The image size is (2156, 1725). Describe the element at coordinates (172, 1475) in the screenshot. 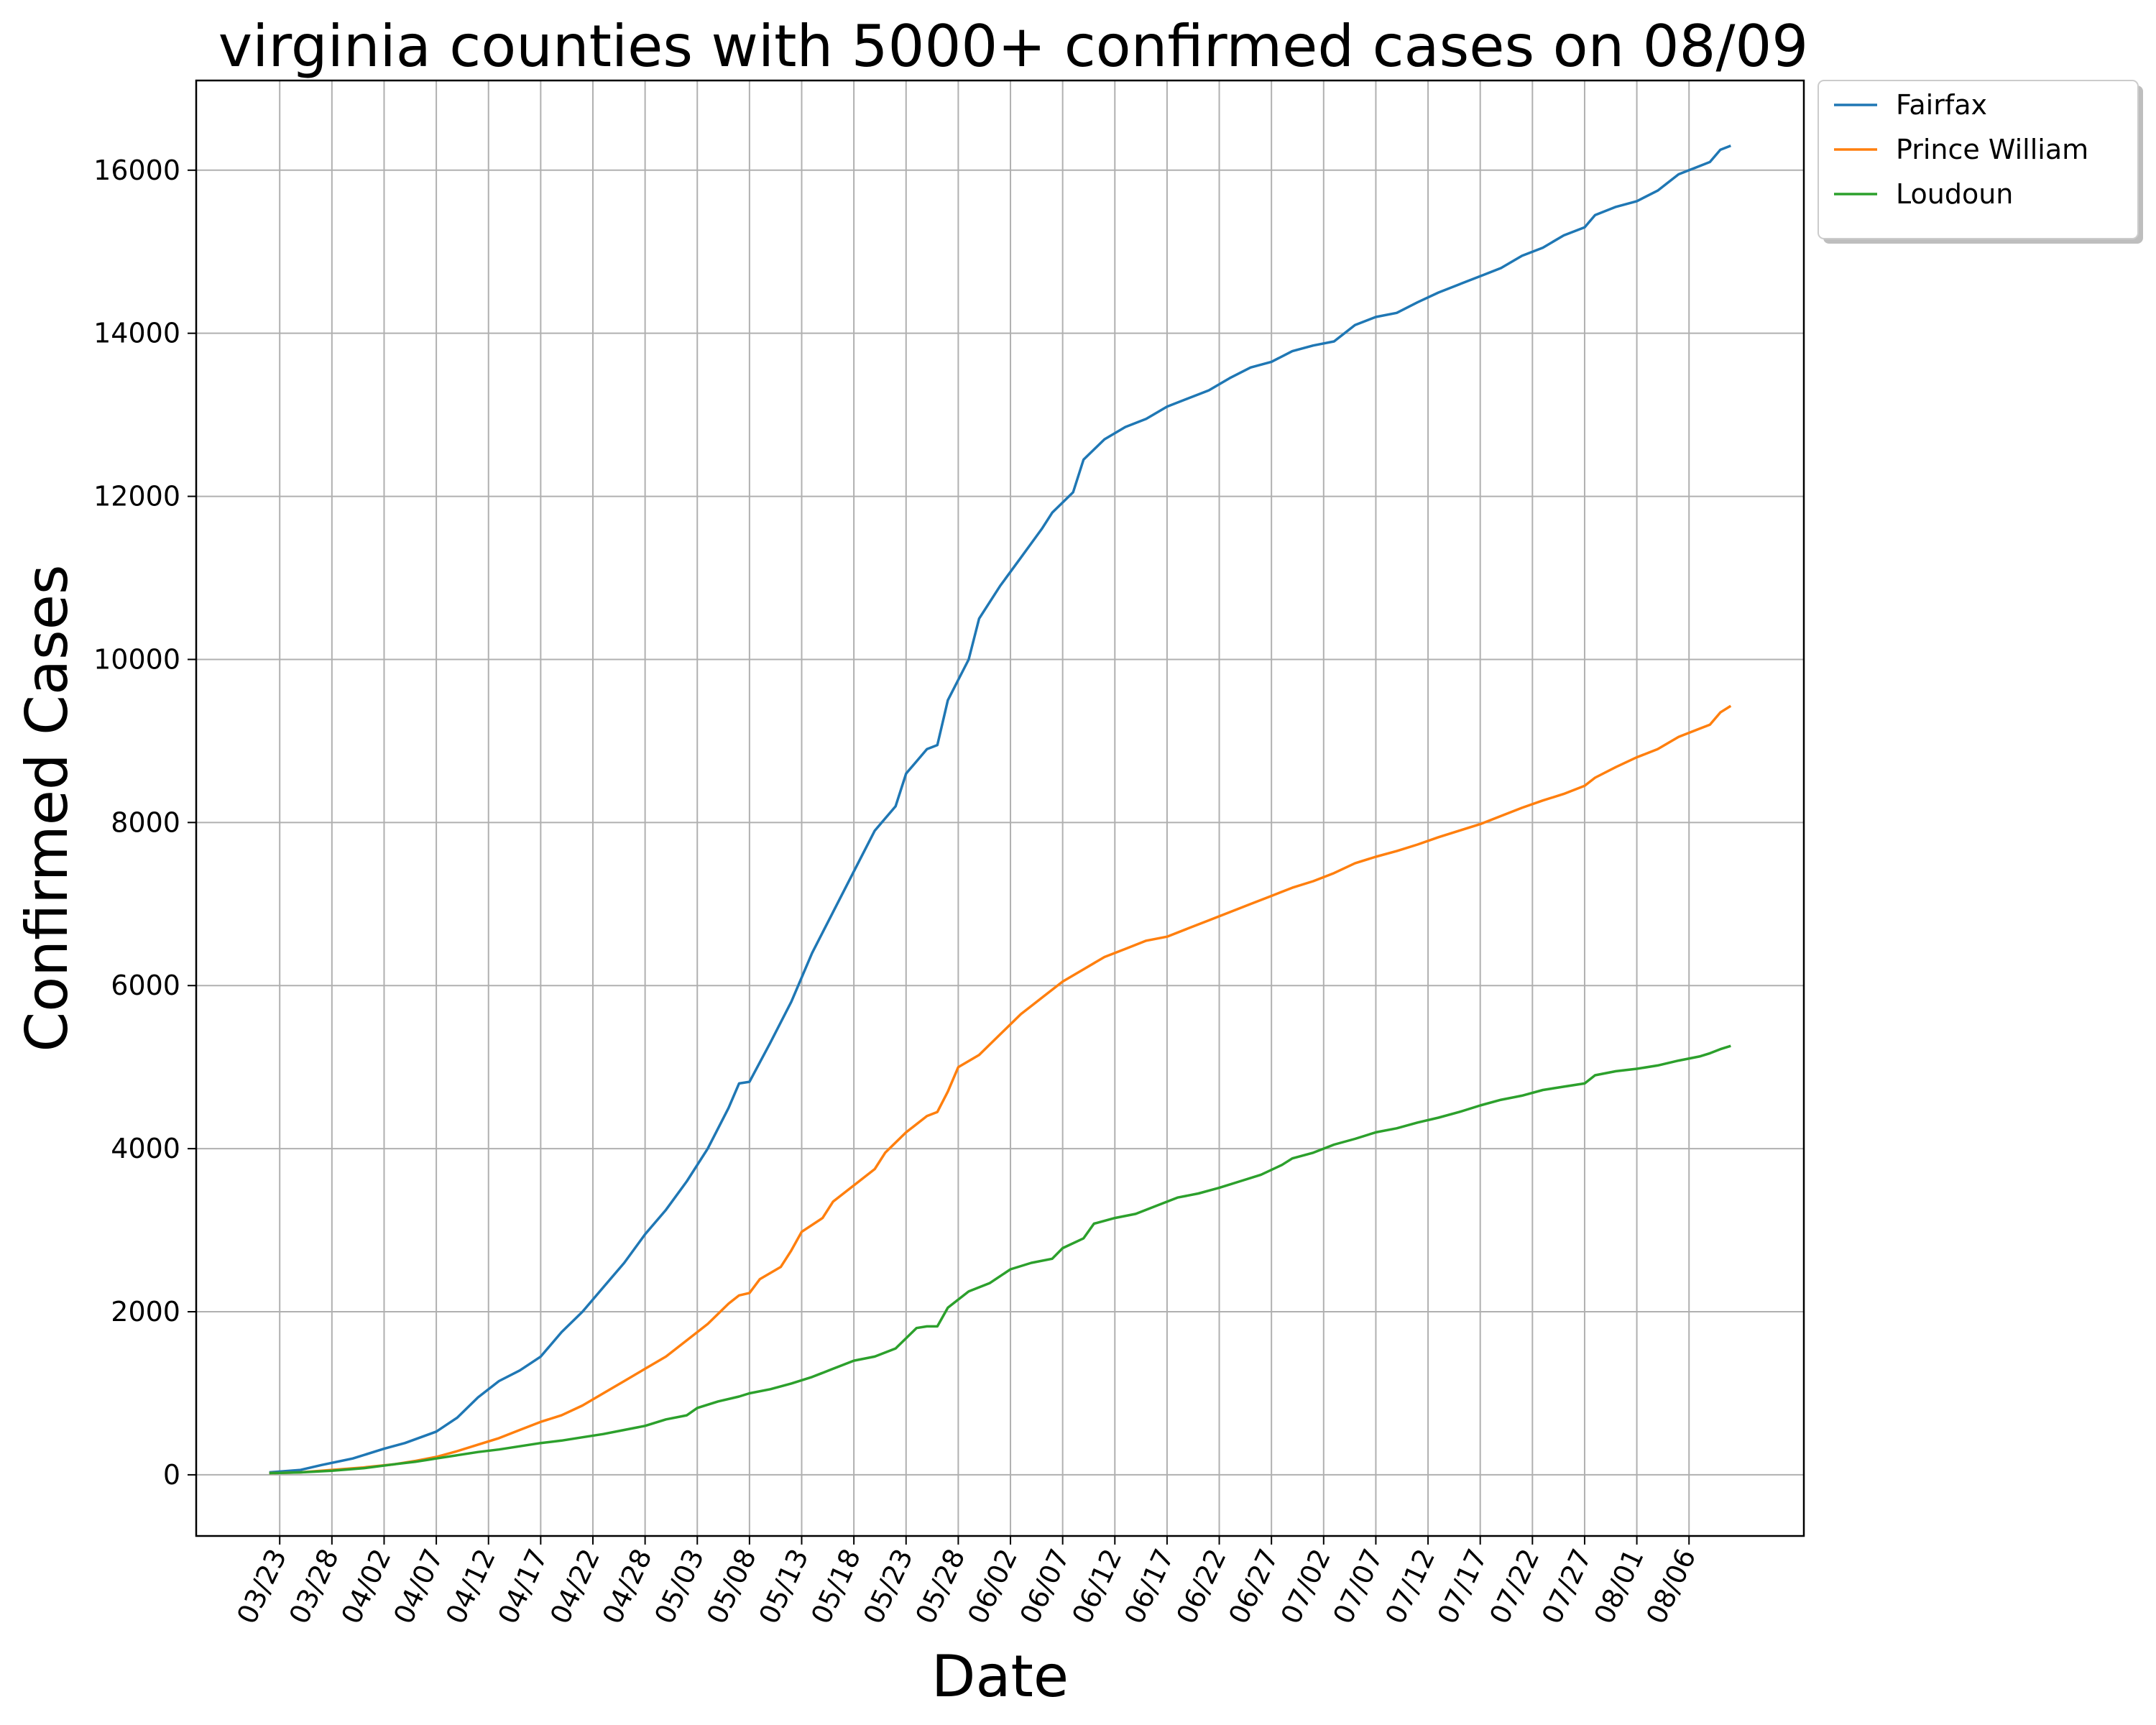

I see `y-tick-label: 0` at that location.